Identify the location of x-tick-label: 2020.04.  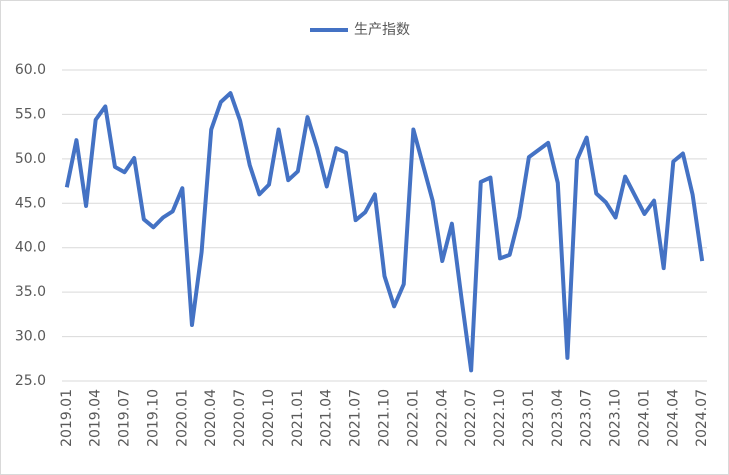
(211, 418).